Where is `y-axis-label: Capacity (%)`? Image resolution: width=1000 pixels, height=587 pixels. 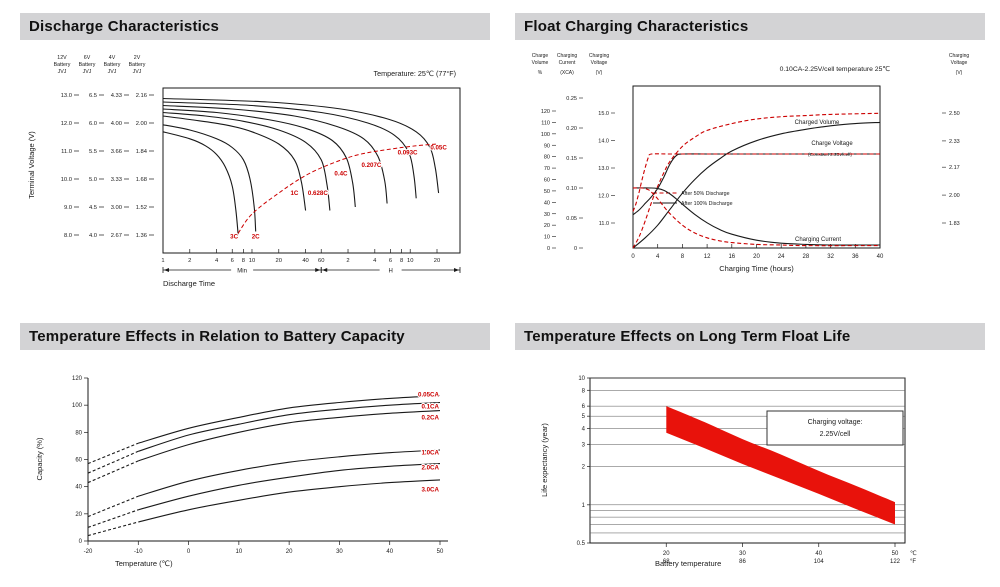 y-axis-label: Capacity (%) is located at coordinates (39, 458).